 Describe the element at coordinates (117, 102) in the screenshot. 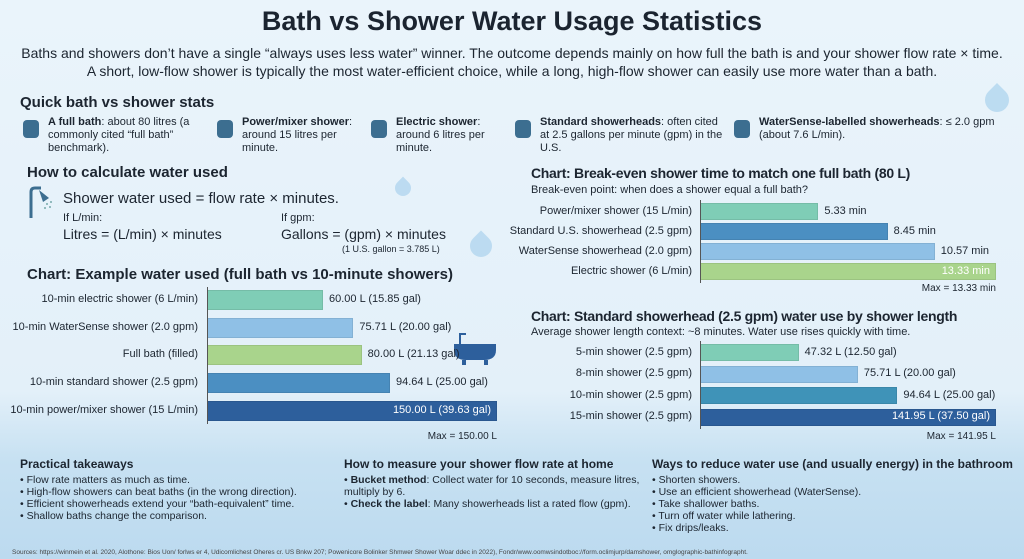

I see `quick-stats-heading: Quick bath vs shower stats` at that location.